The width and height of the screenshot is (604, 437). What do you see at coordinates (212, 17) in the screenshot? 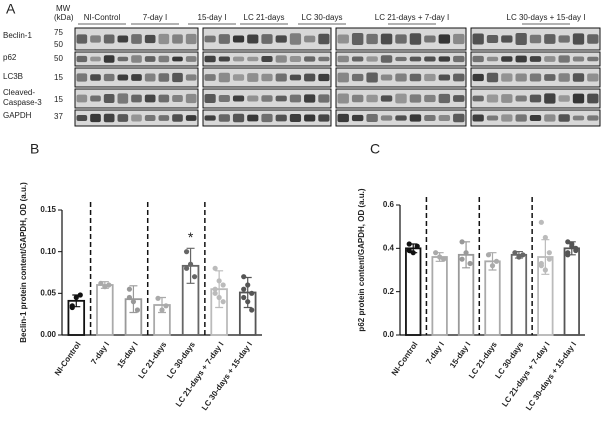
I see `group-label: 15-day I` at bounding box center [212, 17].